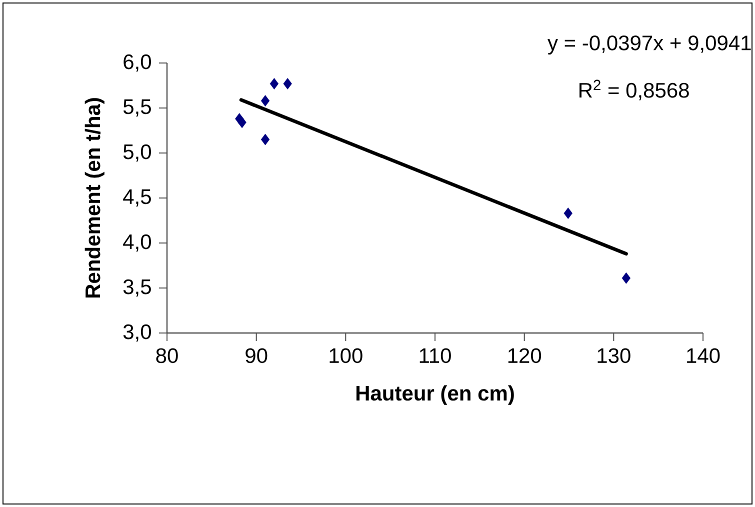 The image size is (755, 507). Describe the element at coordinates (703, 356) in the screenshot. I see `x-tick-label: 140` at that location.